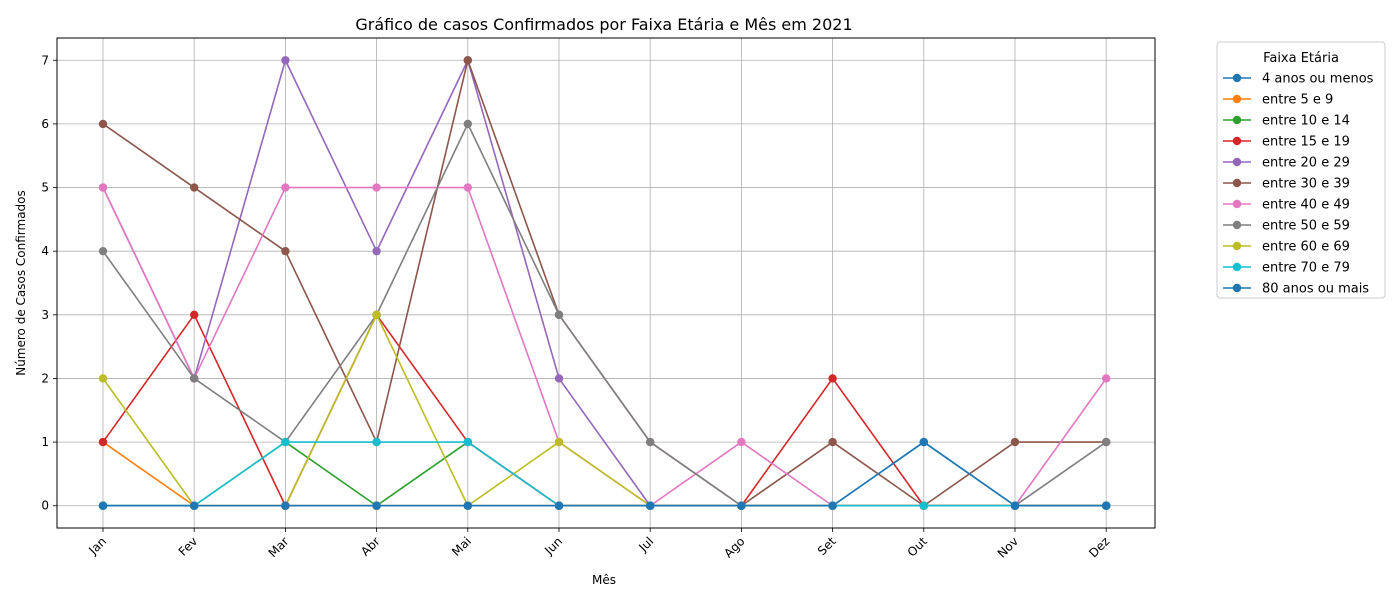 The image size is (1400, 602). Describe the element at coordinates (45, 442) in the screenshot. I see `y-tick-label: 1` at that location.